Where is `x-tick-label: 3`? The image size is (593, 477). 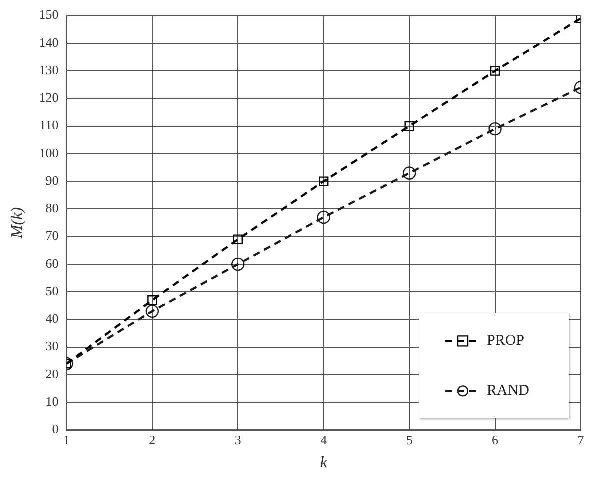 x-tick-label: 3 is located at coordinates (238, 440).